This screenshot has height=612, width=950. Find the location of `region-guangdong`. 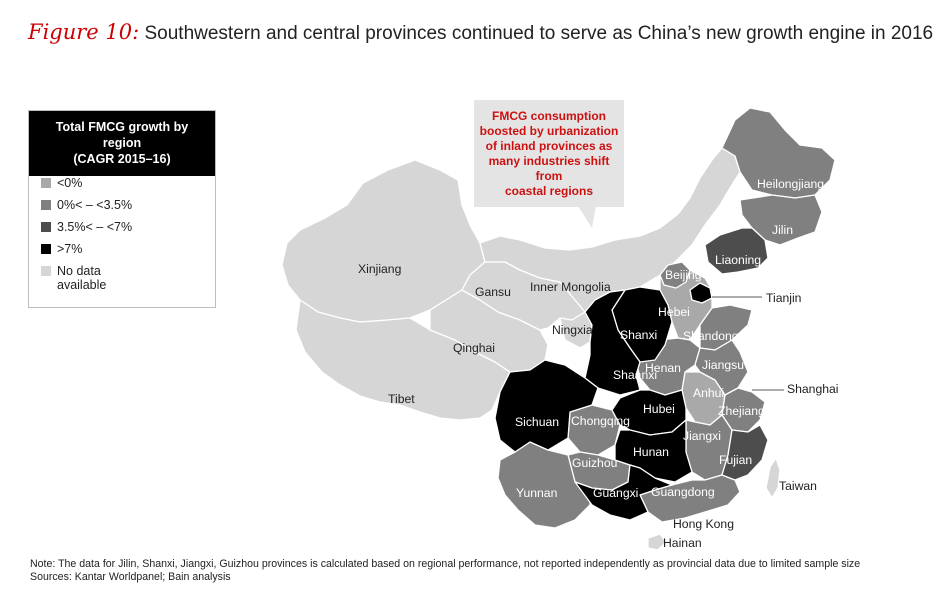

region-guangdong is located at coordinates (690, 498).